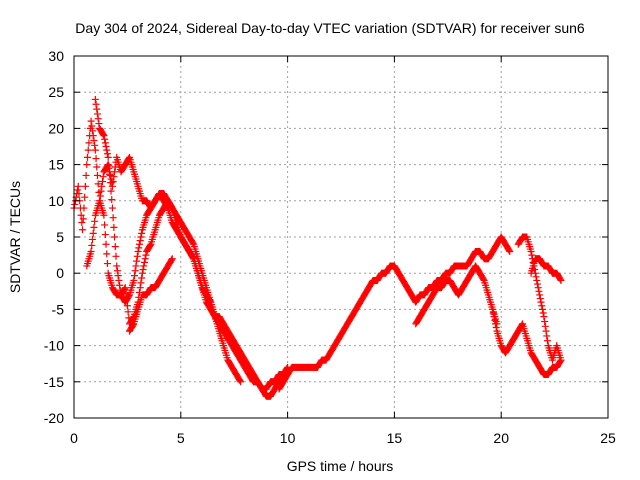  Describe the element at coordinates (288, 438) in the screenshot. I see `x-tick-label: 10` at that location.